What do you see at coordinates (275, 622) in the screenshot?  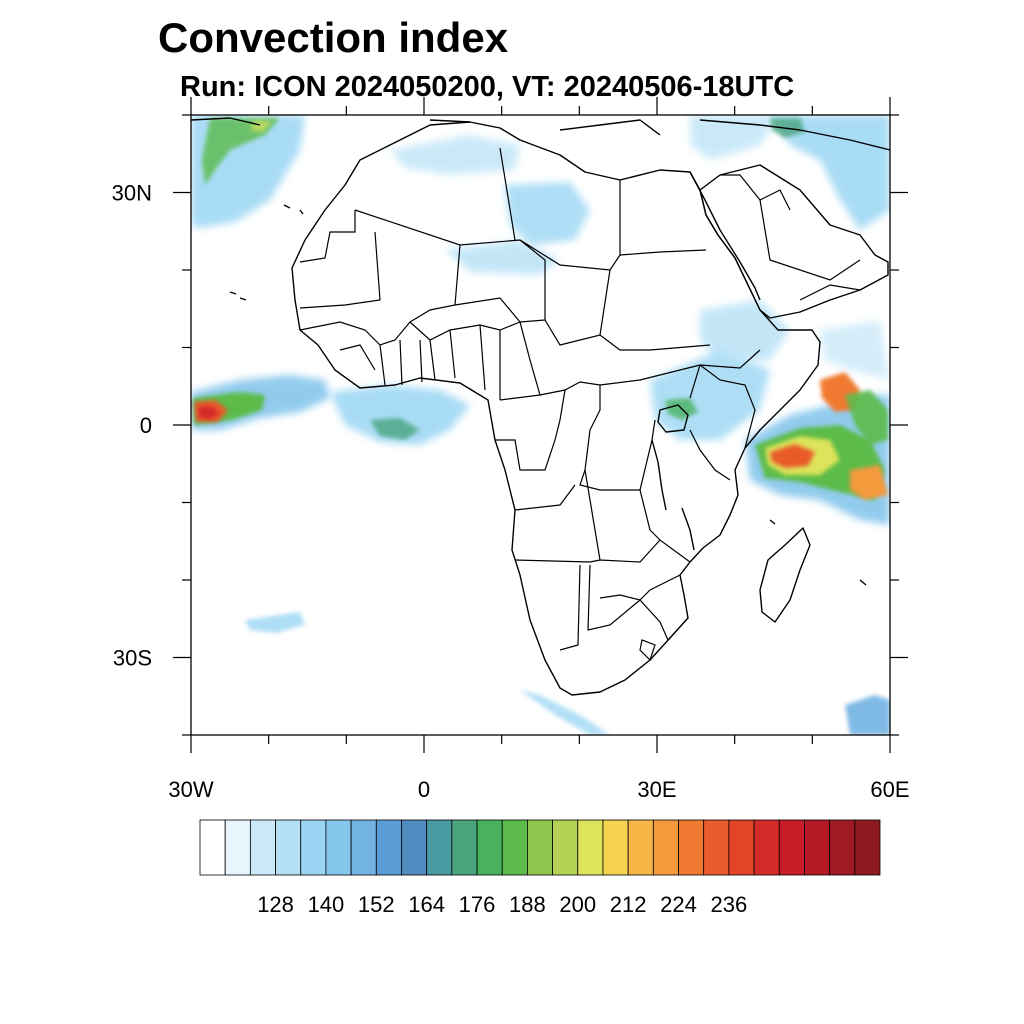 I see `convection-patch-south-atlantic` at bounding box center [275, 622].